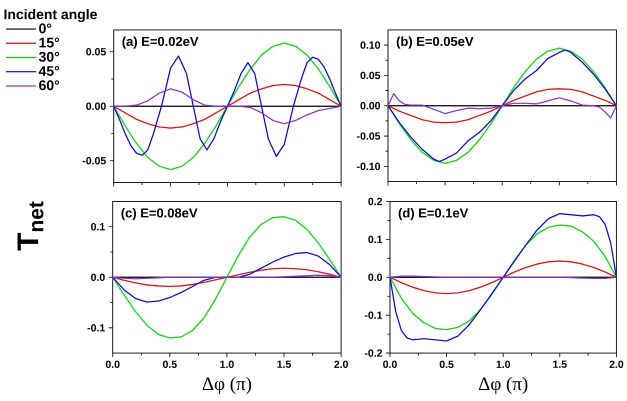 The image size is (627, 401). Describe the element at coordinates (31, 226) in the screenshot. I see `y-axis-title: T$_{net}$` at that location.